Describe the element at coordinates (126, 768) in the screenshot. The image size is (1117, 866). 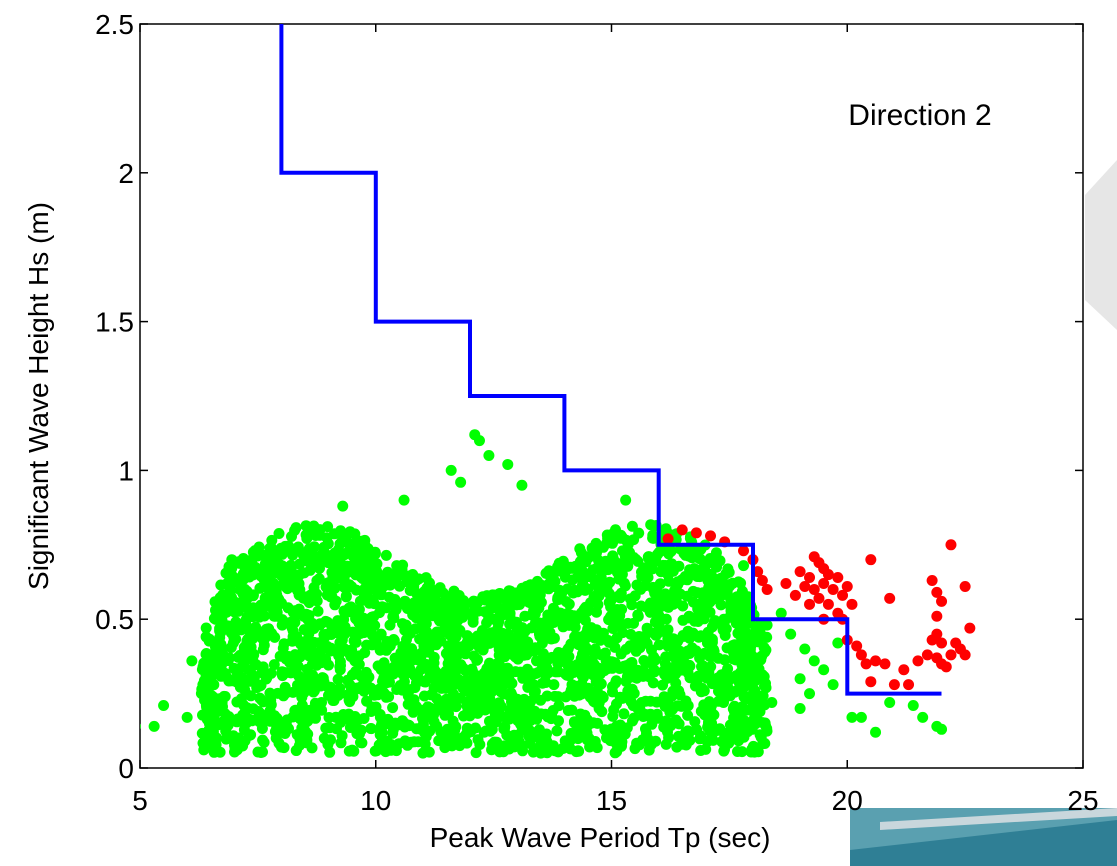
I see `y-tick-label: 0` at that location.